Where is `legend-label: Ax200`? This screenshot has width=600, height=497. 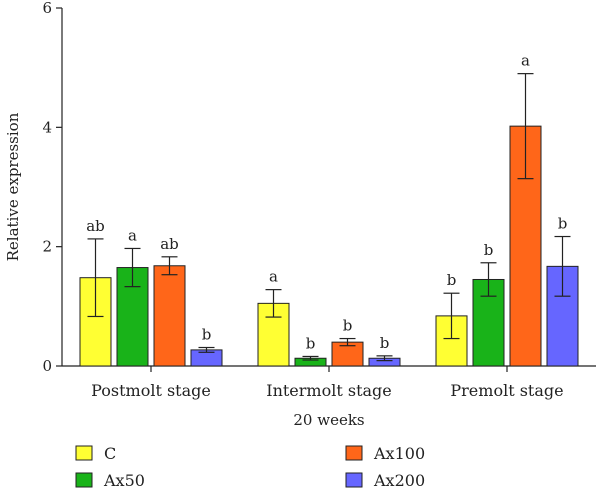
legend-label: Ax200 is located at coordinates (399, 480).